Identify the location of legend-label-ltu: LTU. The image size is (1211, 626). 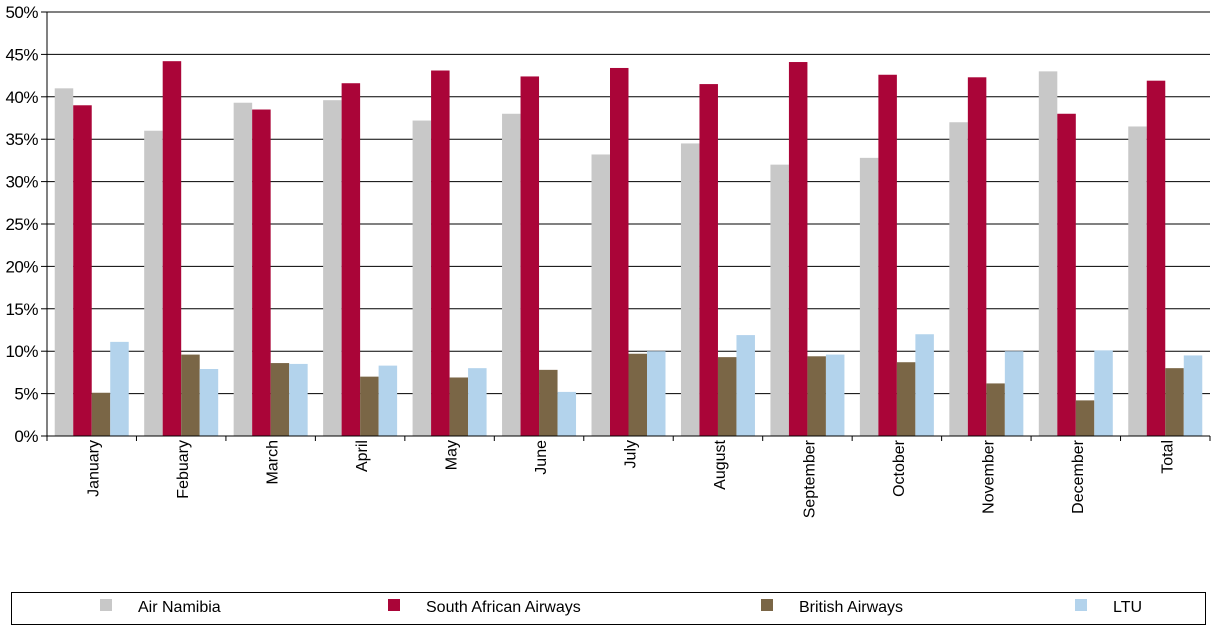
(1127, 607).